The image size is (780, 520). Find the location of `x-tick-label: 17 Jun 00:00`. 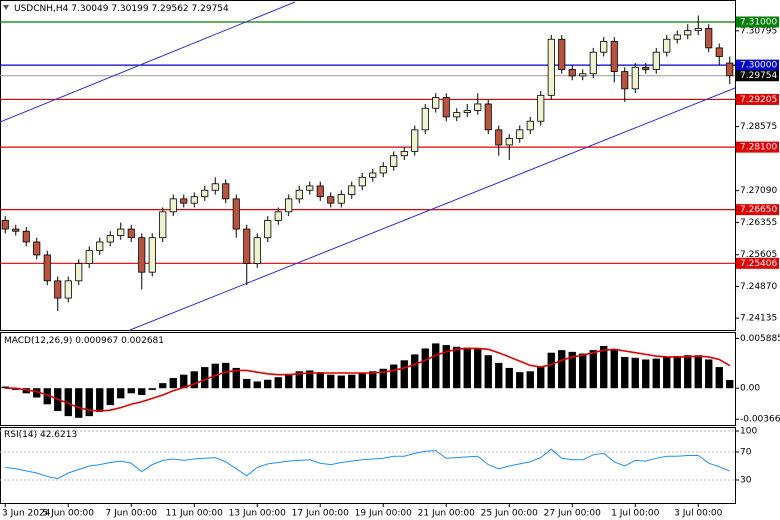

x-tick-label: 17 Jun 00:00 is located at coordinates (320, 514).